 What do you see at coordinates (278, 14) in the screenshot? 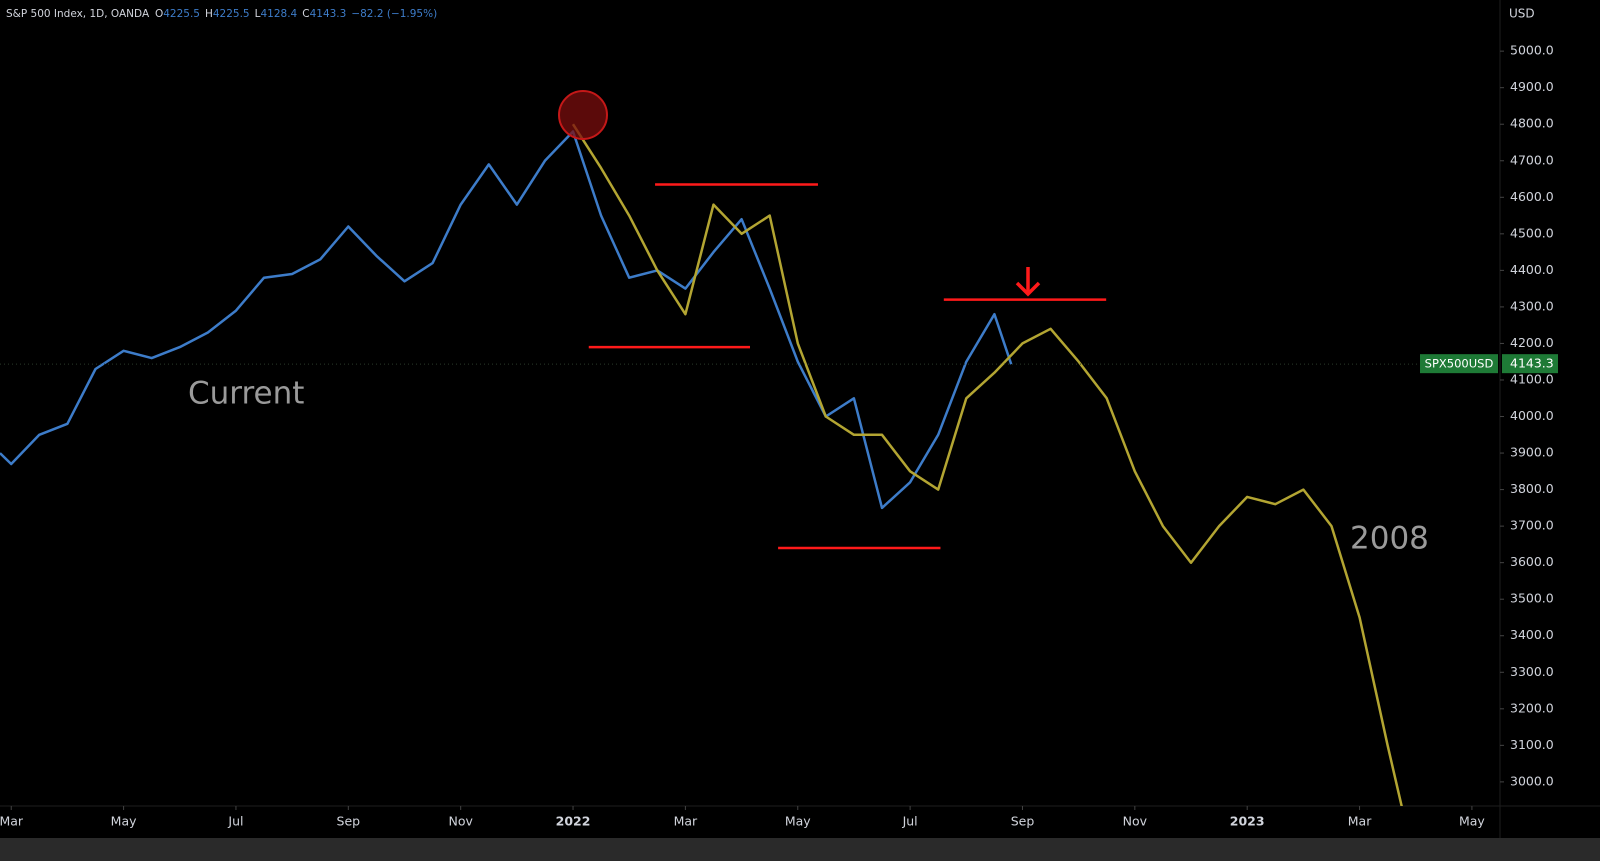
I see `ohlc-value: 4128.4` at bounding box center [278, 14].